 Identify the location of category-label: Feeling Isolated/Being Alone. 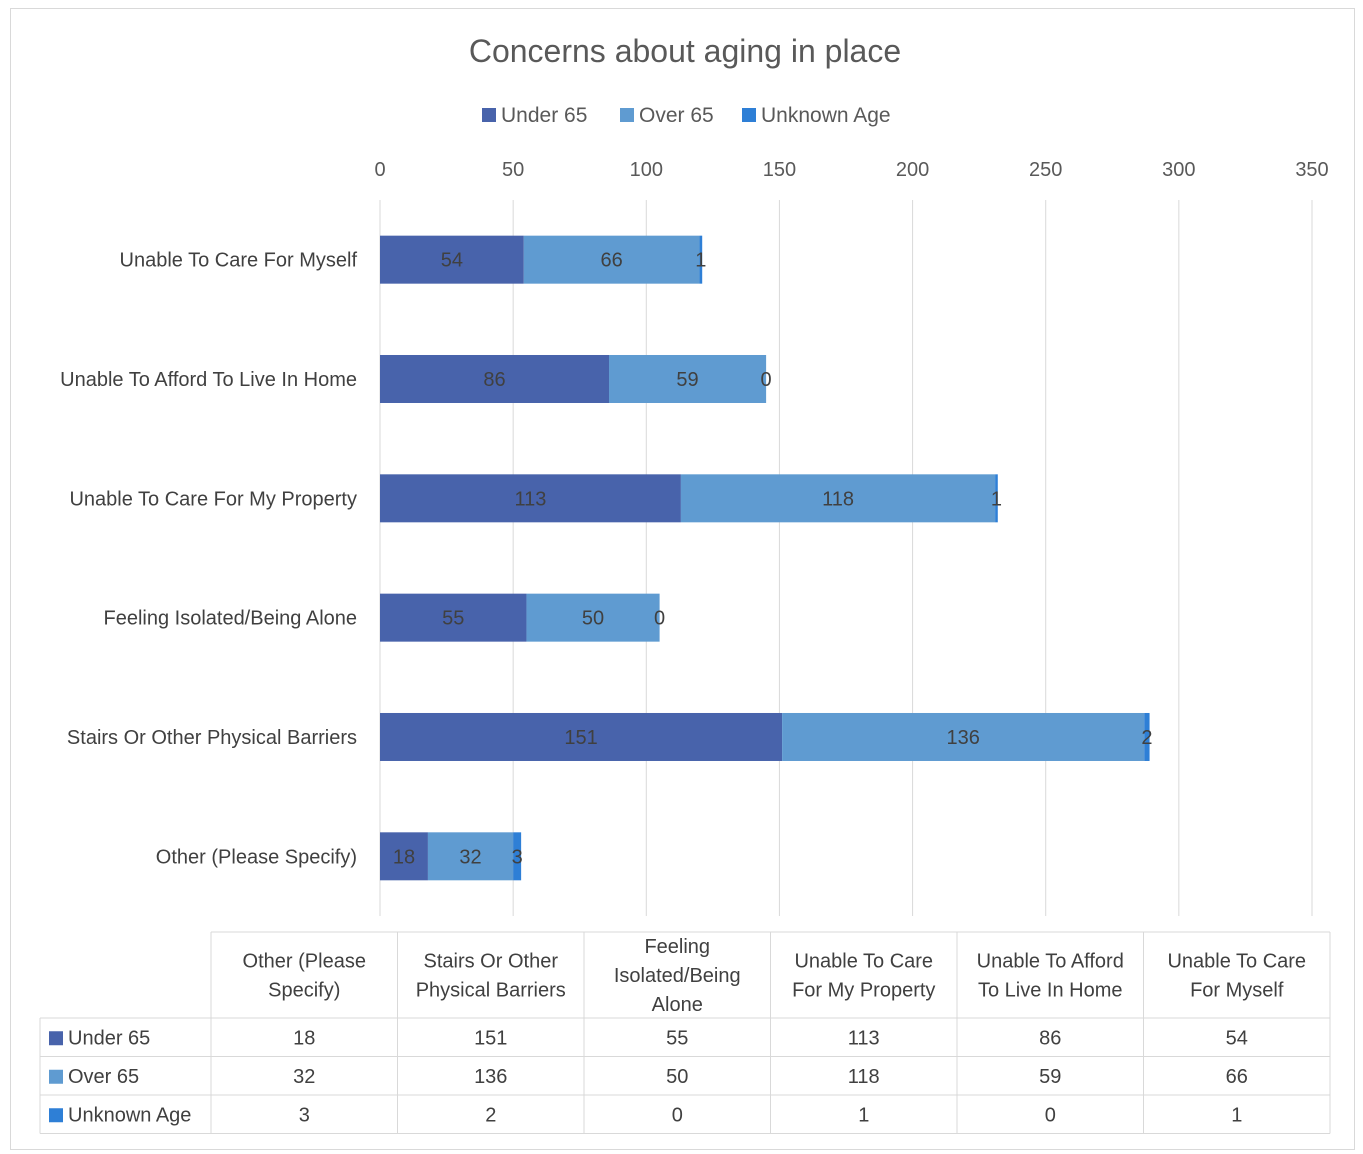
(230, 619).